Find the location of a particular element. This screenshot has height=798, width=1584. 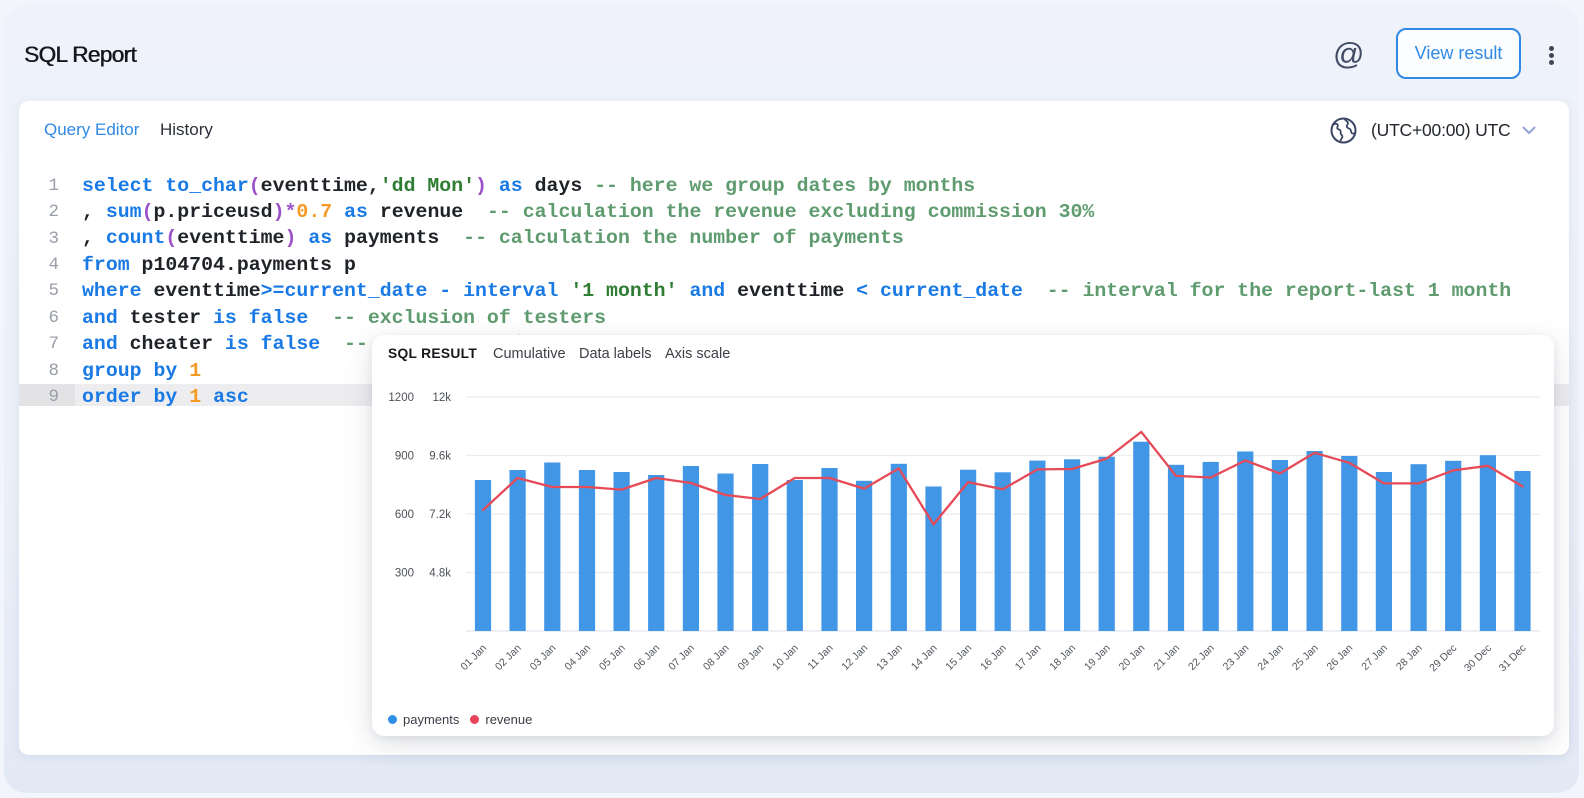

svg-text: 600 is located at coordinates (404, 515).